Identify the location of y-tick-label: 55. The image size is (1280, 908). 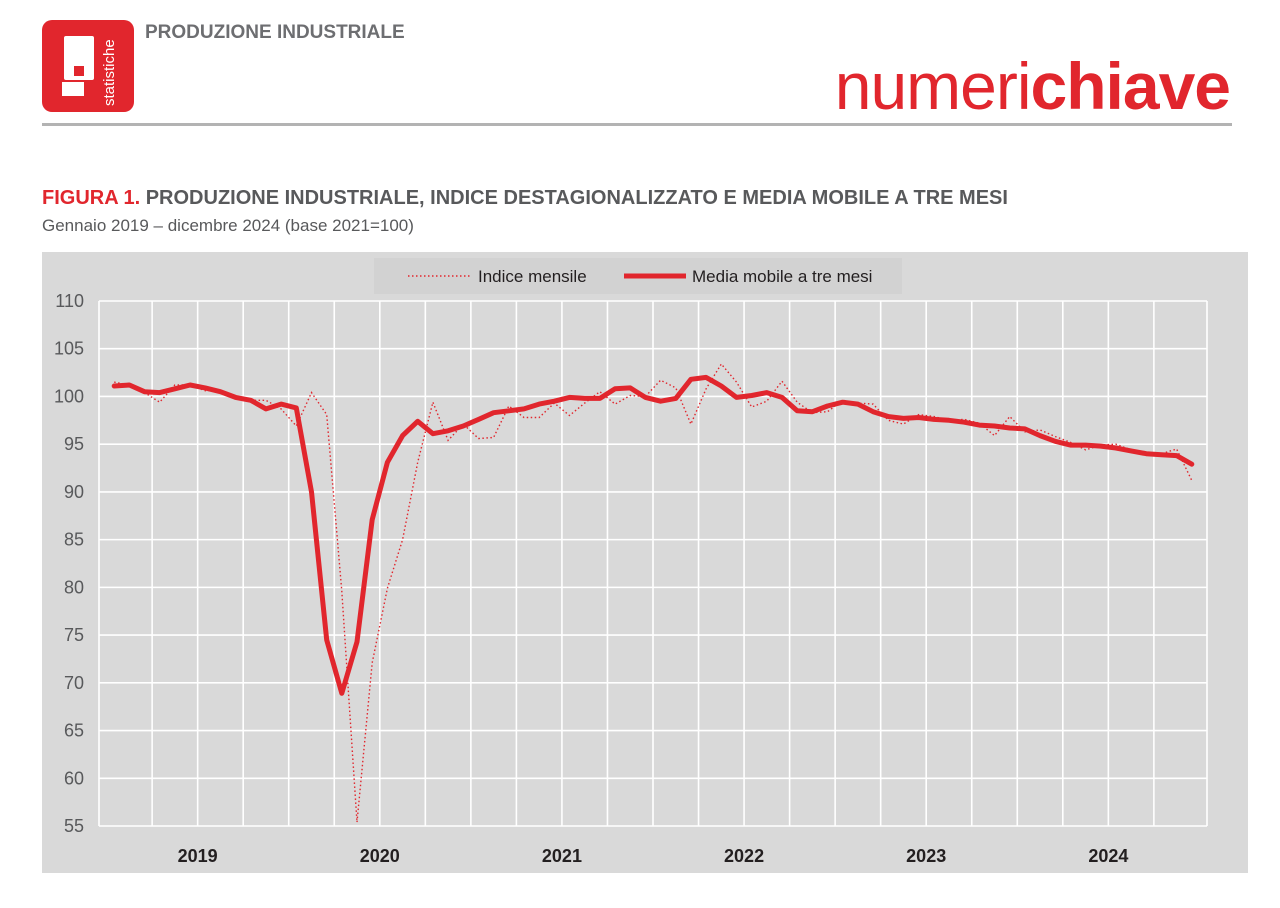
(74, 826).